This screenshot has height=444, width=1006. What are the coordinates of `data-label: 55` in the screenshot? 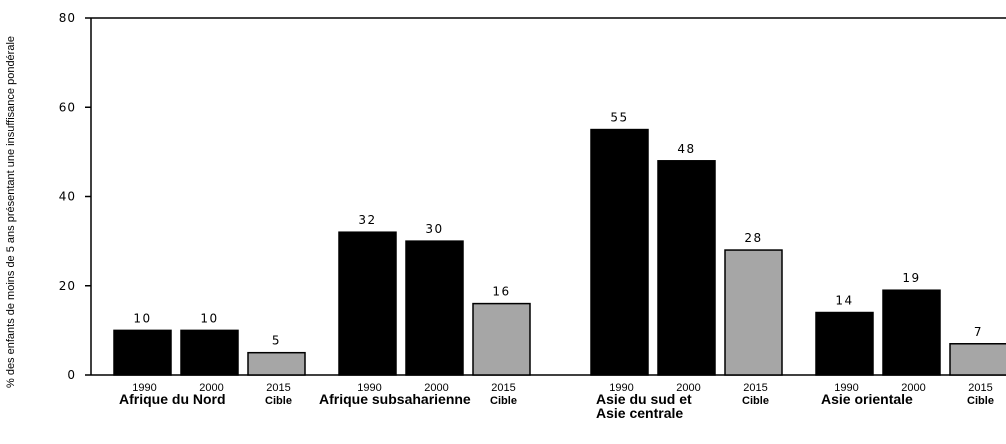 It's located at (619, 118).